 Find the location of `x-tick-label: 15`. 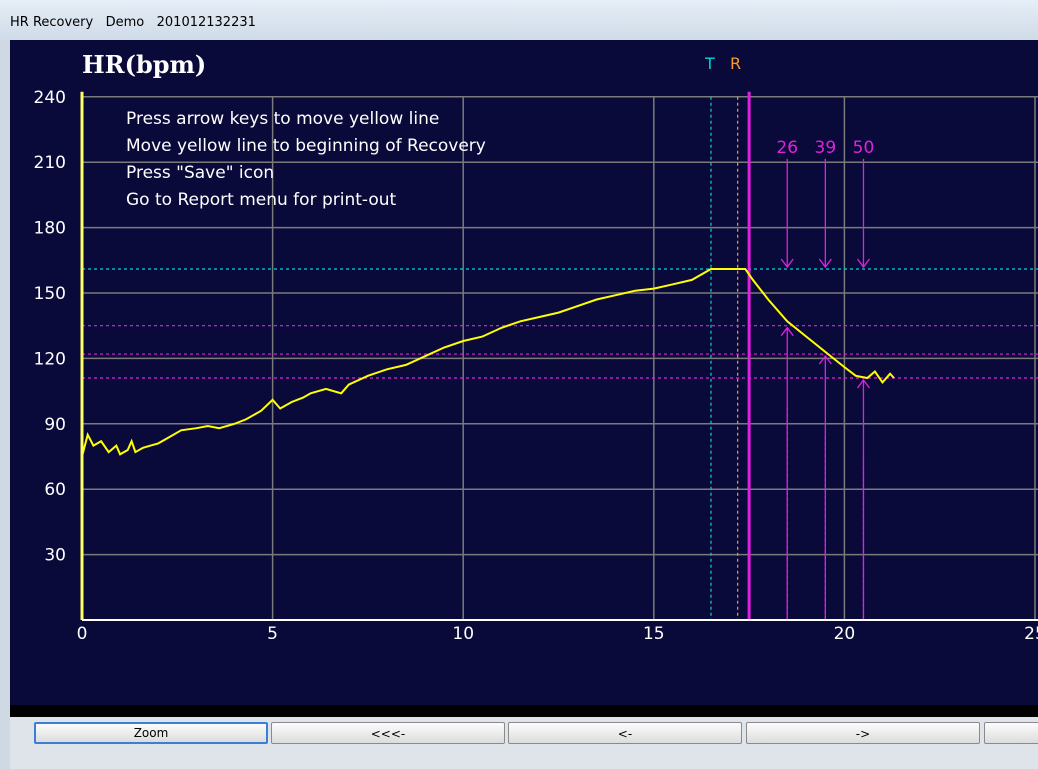

x-tick-label: 15 is located at coordinates (654, 634).